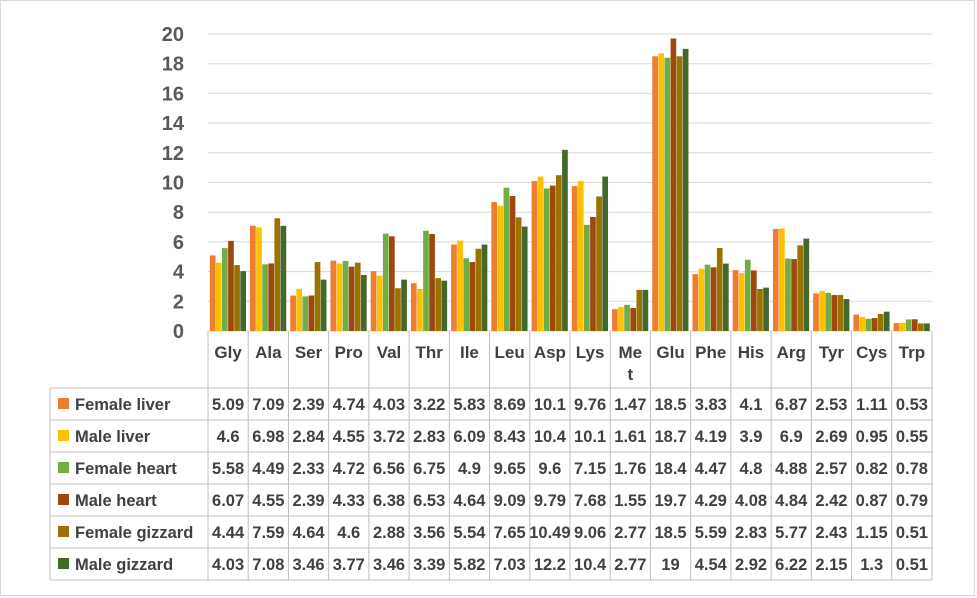 The width and height of the screenshot is (977, 598). I want to click on data-label: 5.83, so click(469, 405).